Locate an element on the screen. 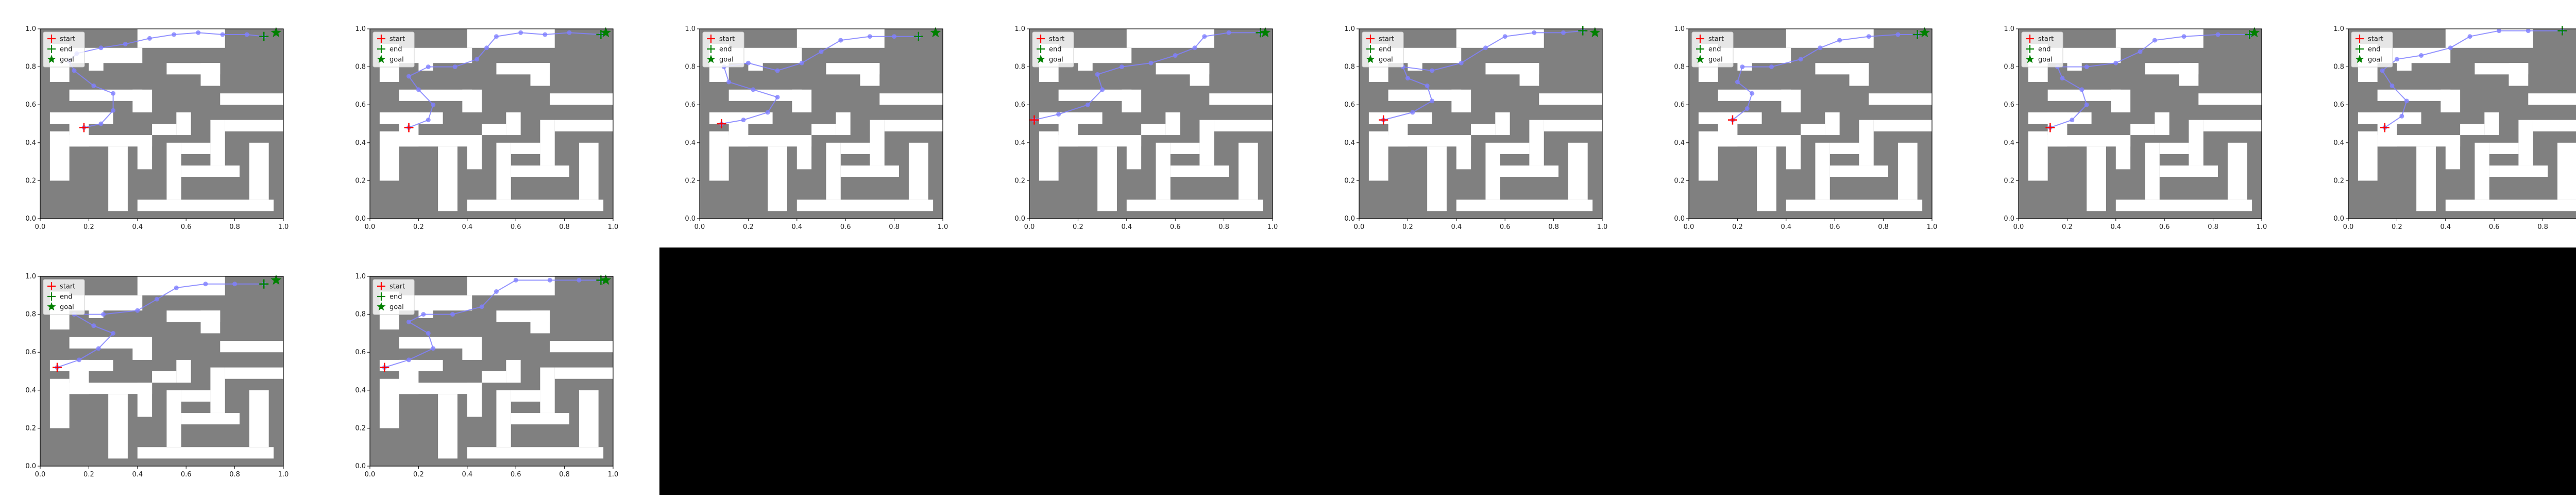 This screenshot has height=495, width=2576. maze-corridors is located at coordinates (826, 120).